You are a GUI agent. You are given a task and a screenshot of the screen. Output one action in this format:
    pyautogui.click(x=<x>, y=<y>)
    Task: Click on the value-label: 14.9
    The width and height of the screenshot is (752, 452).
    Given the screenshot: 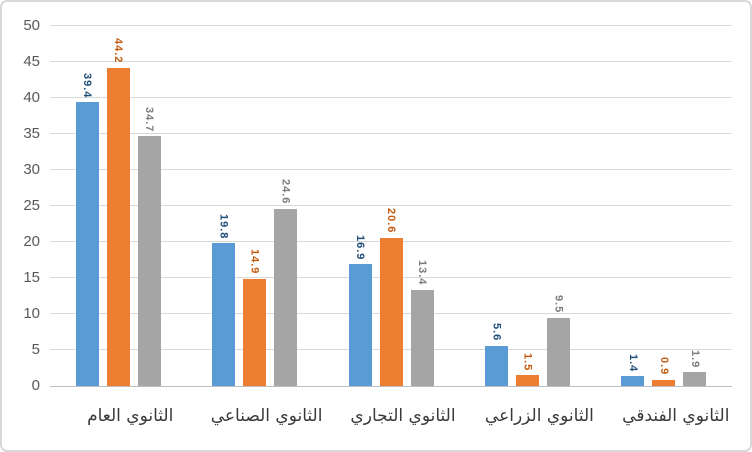 What is the action you would take?
    pyautogui.click(x=254, y=262)
    